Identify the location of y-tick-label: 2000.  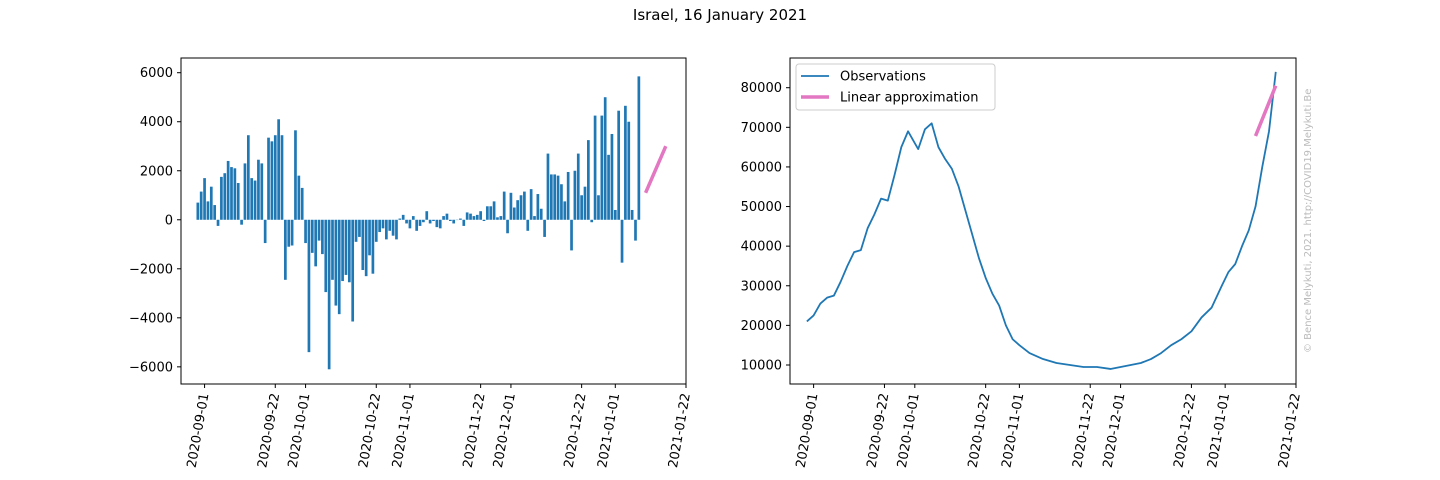
(156, 171).